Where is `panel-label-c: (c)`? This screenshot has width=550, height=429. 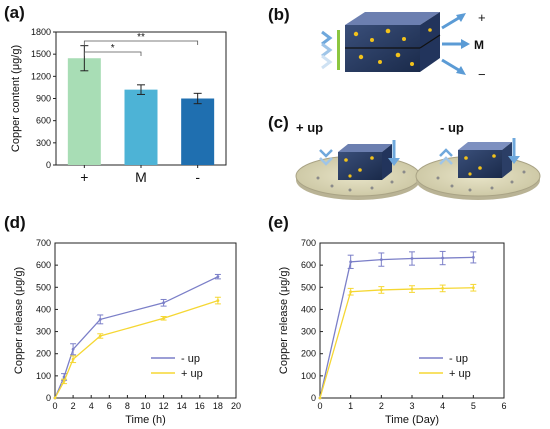
panel-label-c: (c) is located at coordinates (278, 122).